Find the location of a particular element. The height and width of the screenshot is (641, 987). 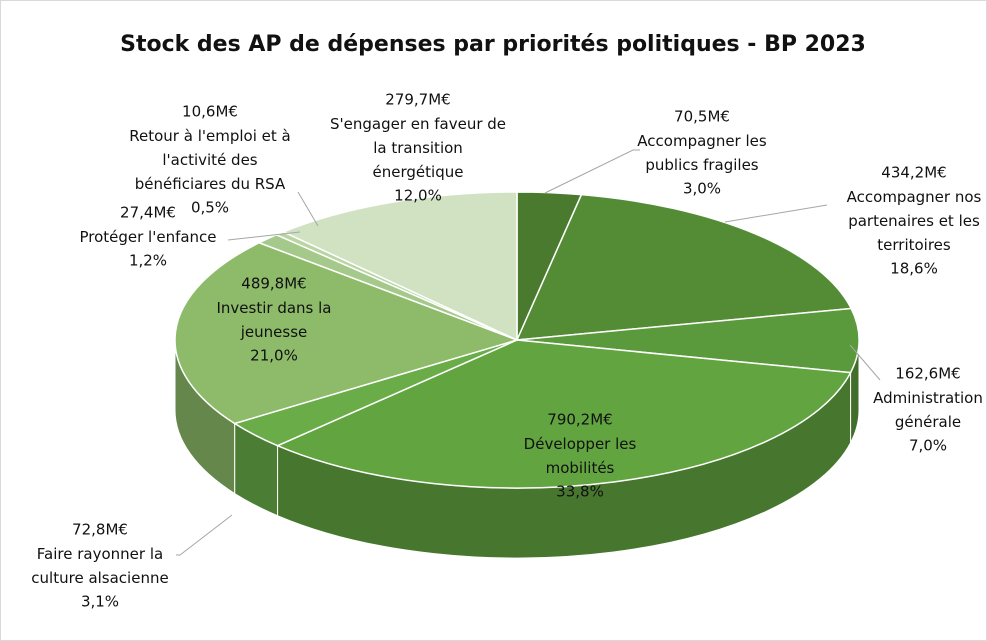

value-label: 434,2M€ is located at coordinates (913, 173).